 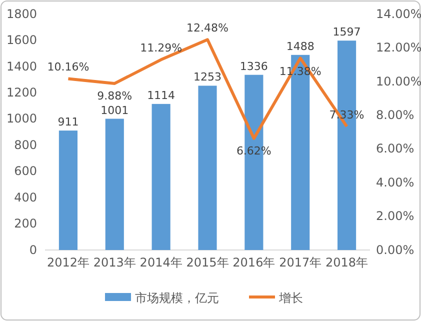 What do you see at coordinates (395, 149) in the screenshot?
I see `y2-tick-label: 6.00%` at bounding box center [395, 149].